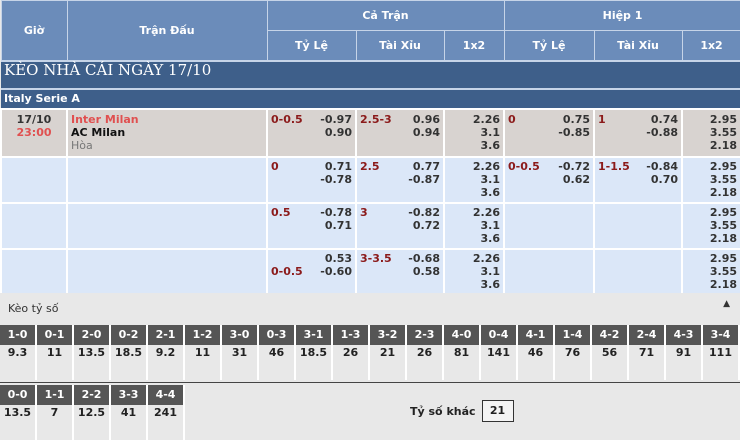  What do you see at coordinates (573, 352) in the screenshot?
I see `score-cell: 1-4 76` at bounding box center [573, 352].